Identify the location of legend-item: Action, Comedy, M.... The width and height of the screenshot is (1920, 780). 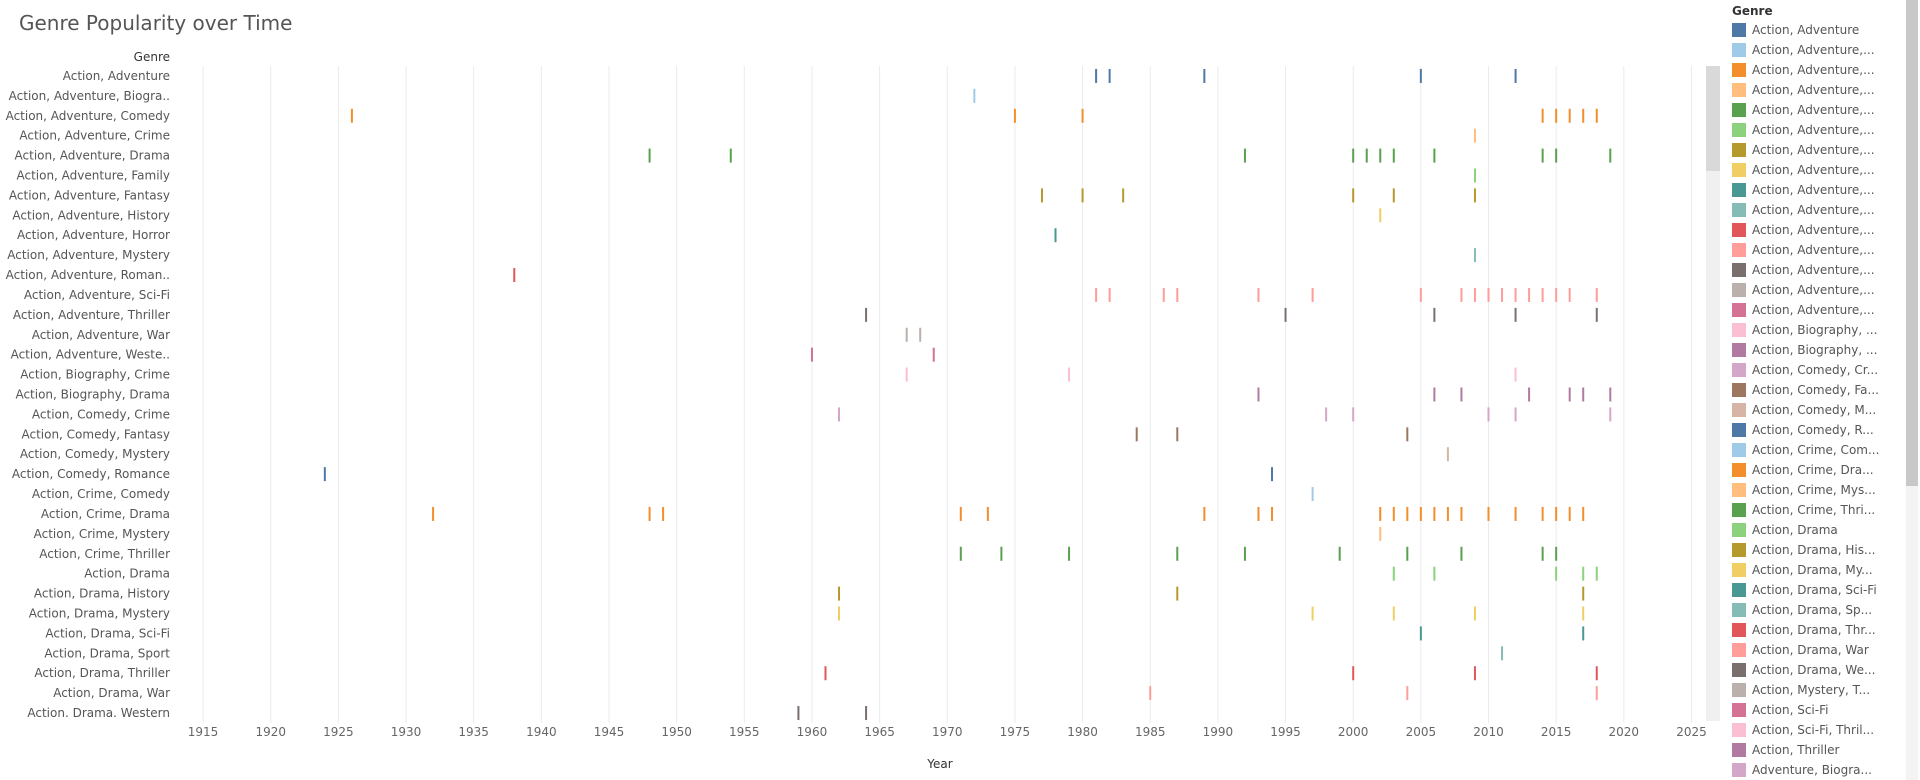
(1822, 410).